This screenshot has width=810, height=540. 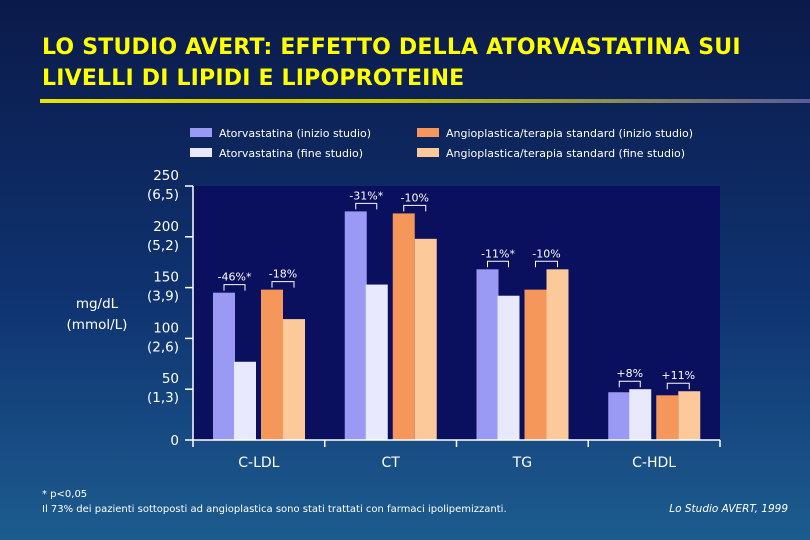 I want to click on y-tick-sublabel-4: (5,2), so click(x=163, y=246).